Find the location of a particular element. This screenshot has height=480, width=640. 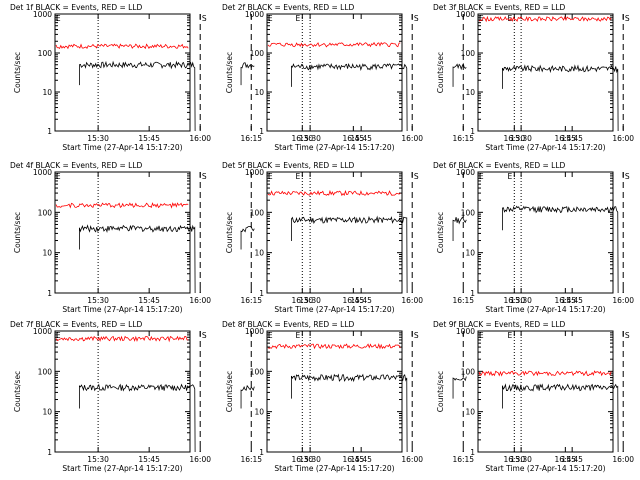

x-tick-label: 16:15 is located at coordinates (463, 459).